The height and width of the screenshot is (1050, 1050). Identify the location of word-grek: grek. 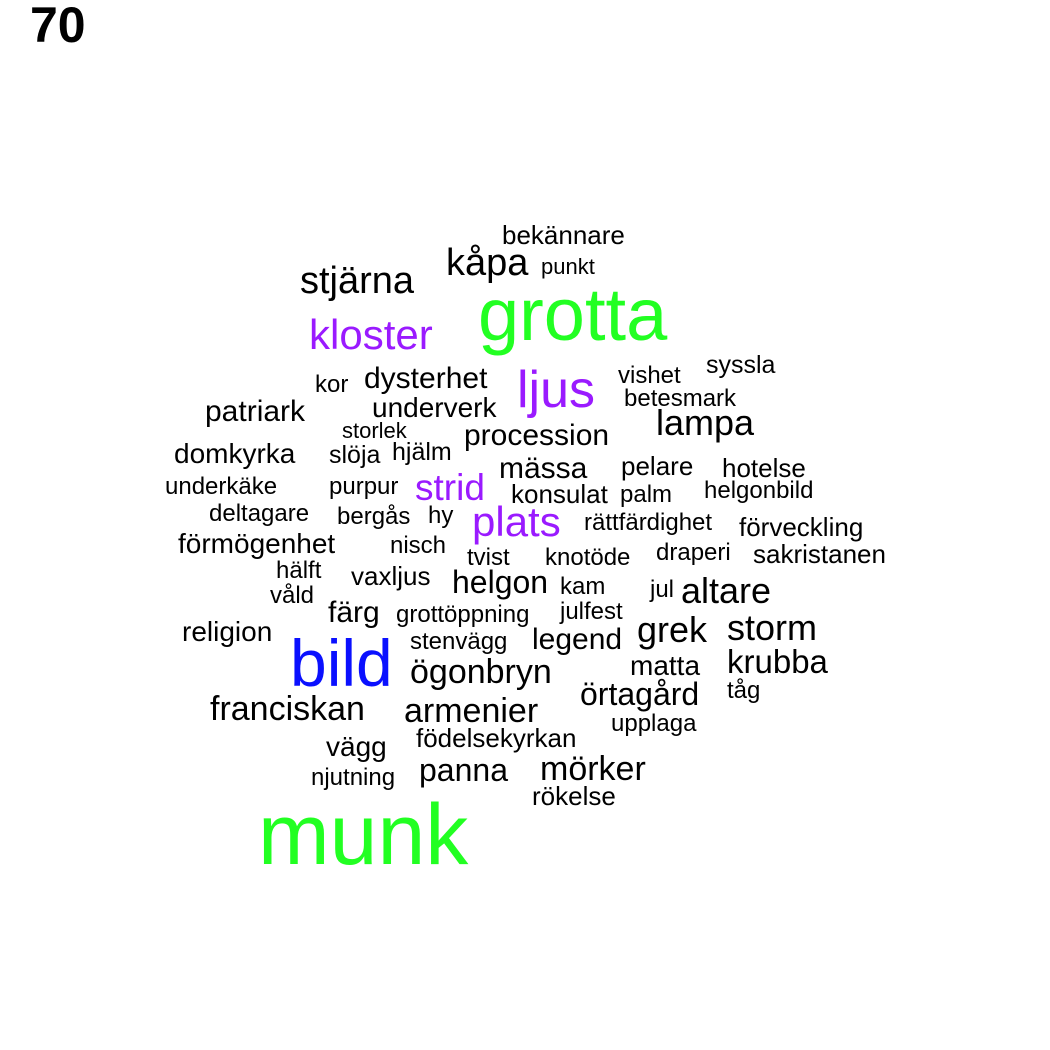
(672, 629).